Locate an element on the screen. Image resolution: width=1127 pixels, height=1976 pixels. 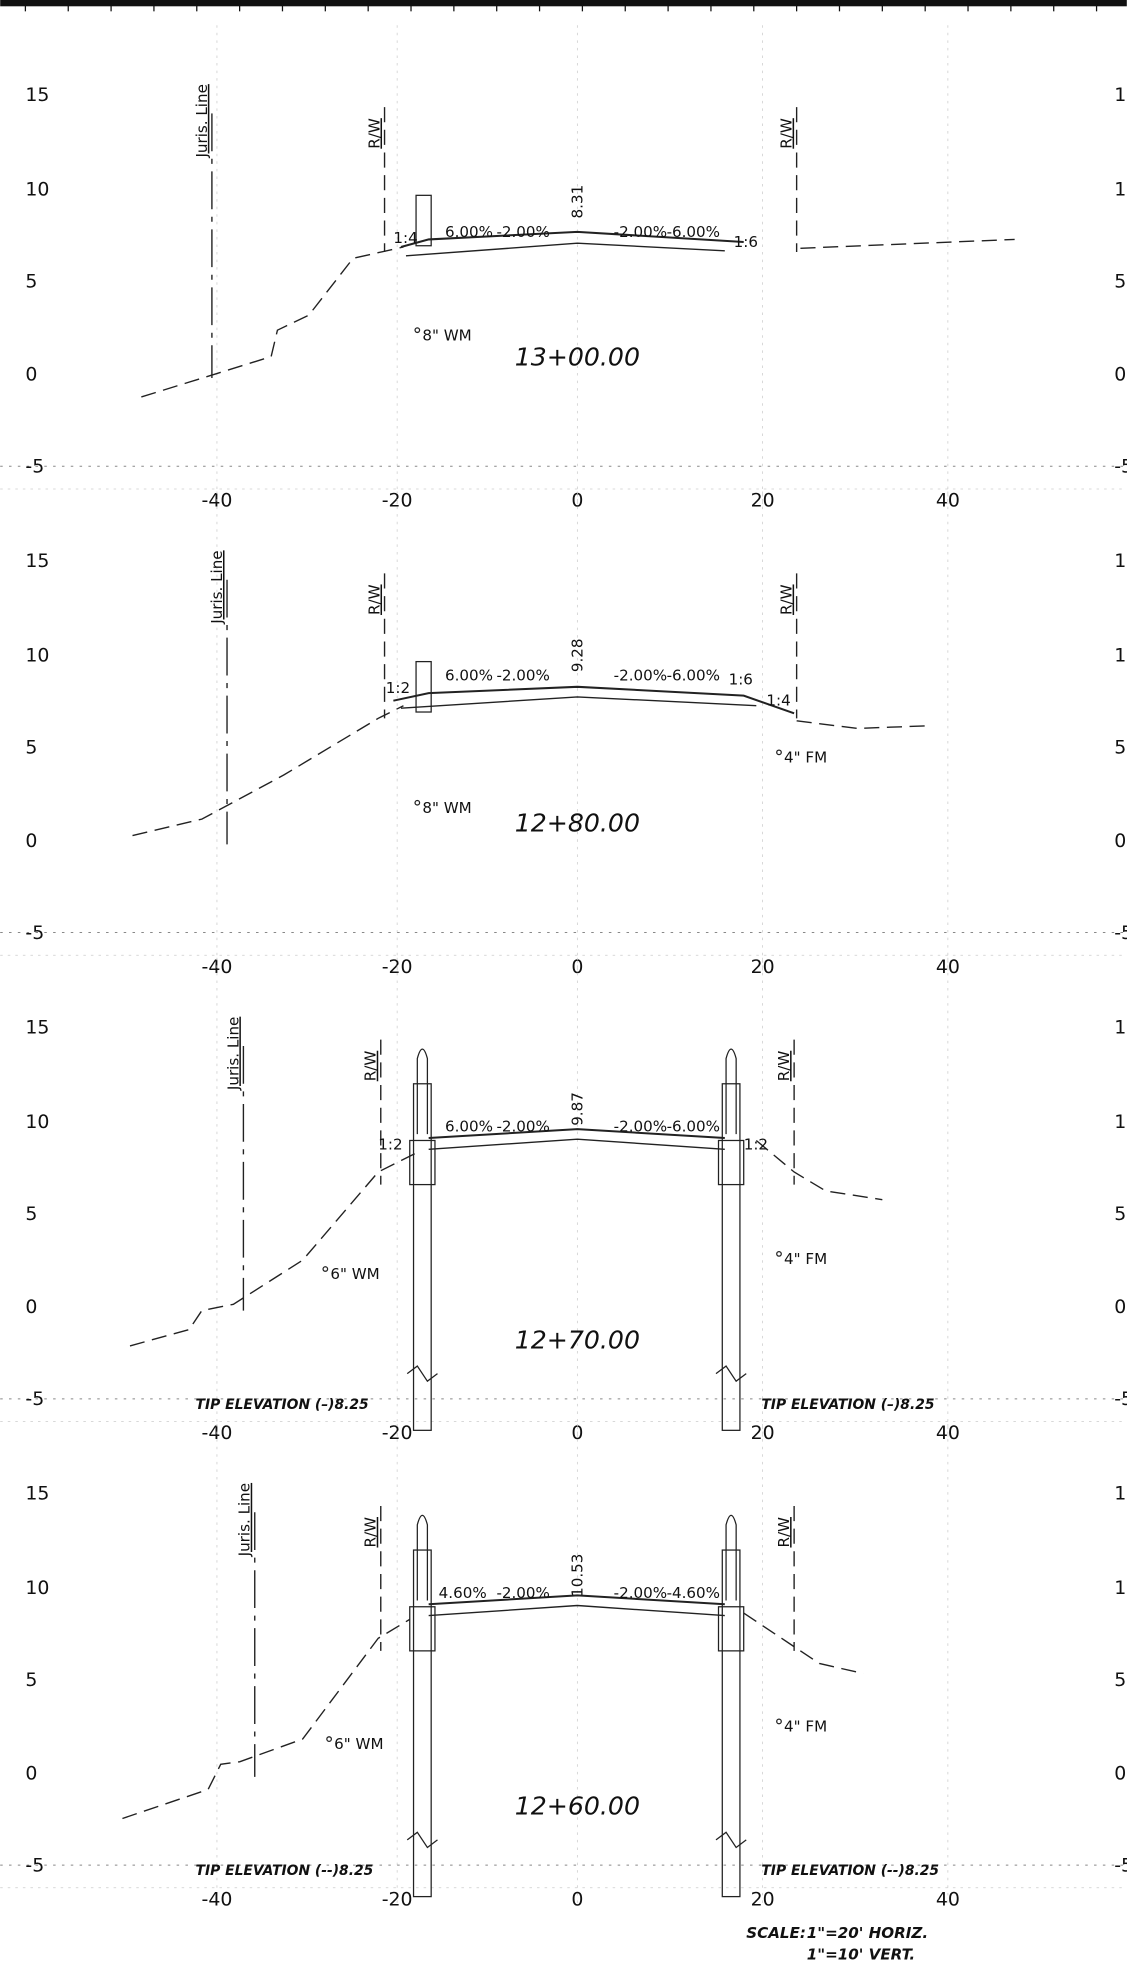
x-axis-label: -40 is located at coordinates (217, 1899).